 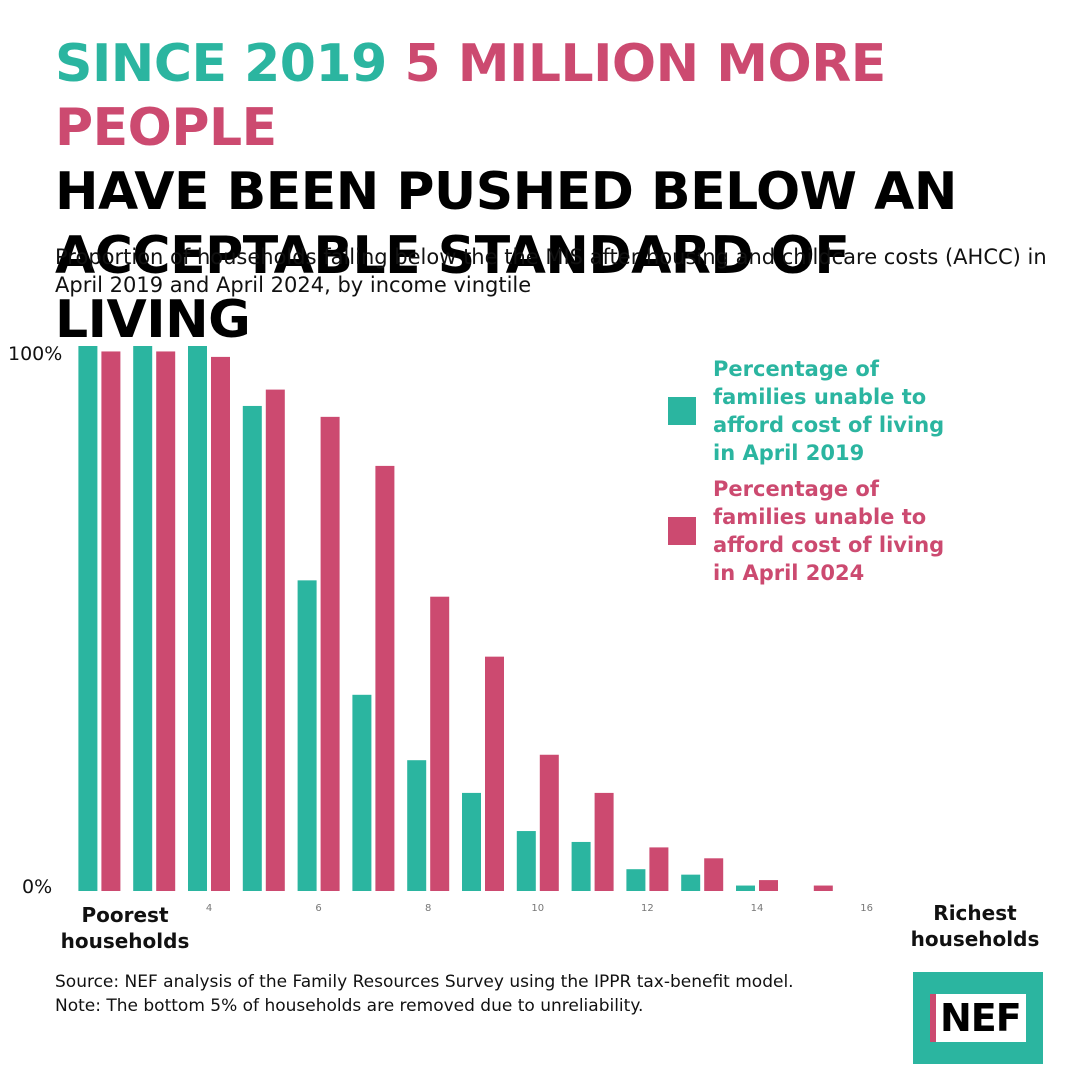 What do you see at coordinates (823, 888) in the screenshot?
I see `bar-2024-x15` at bounding box center [823, 888].